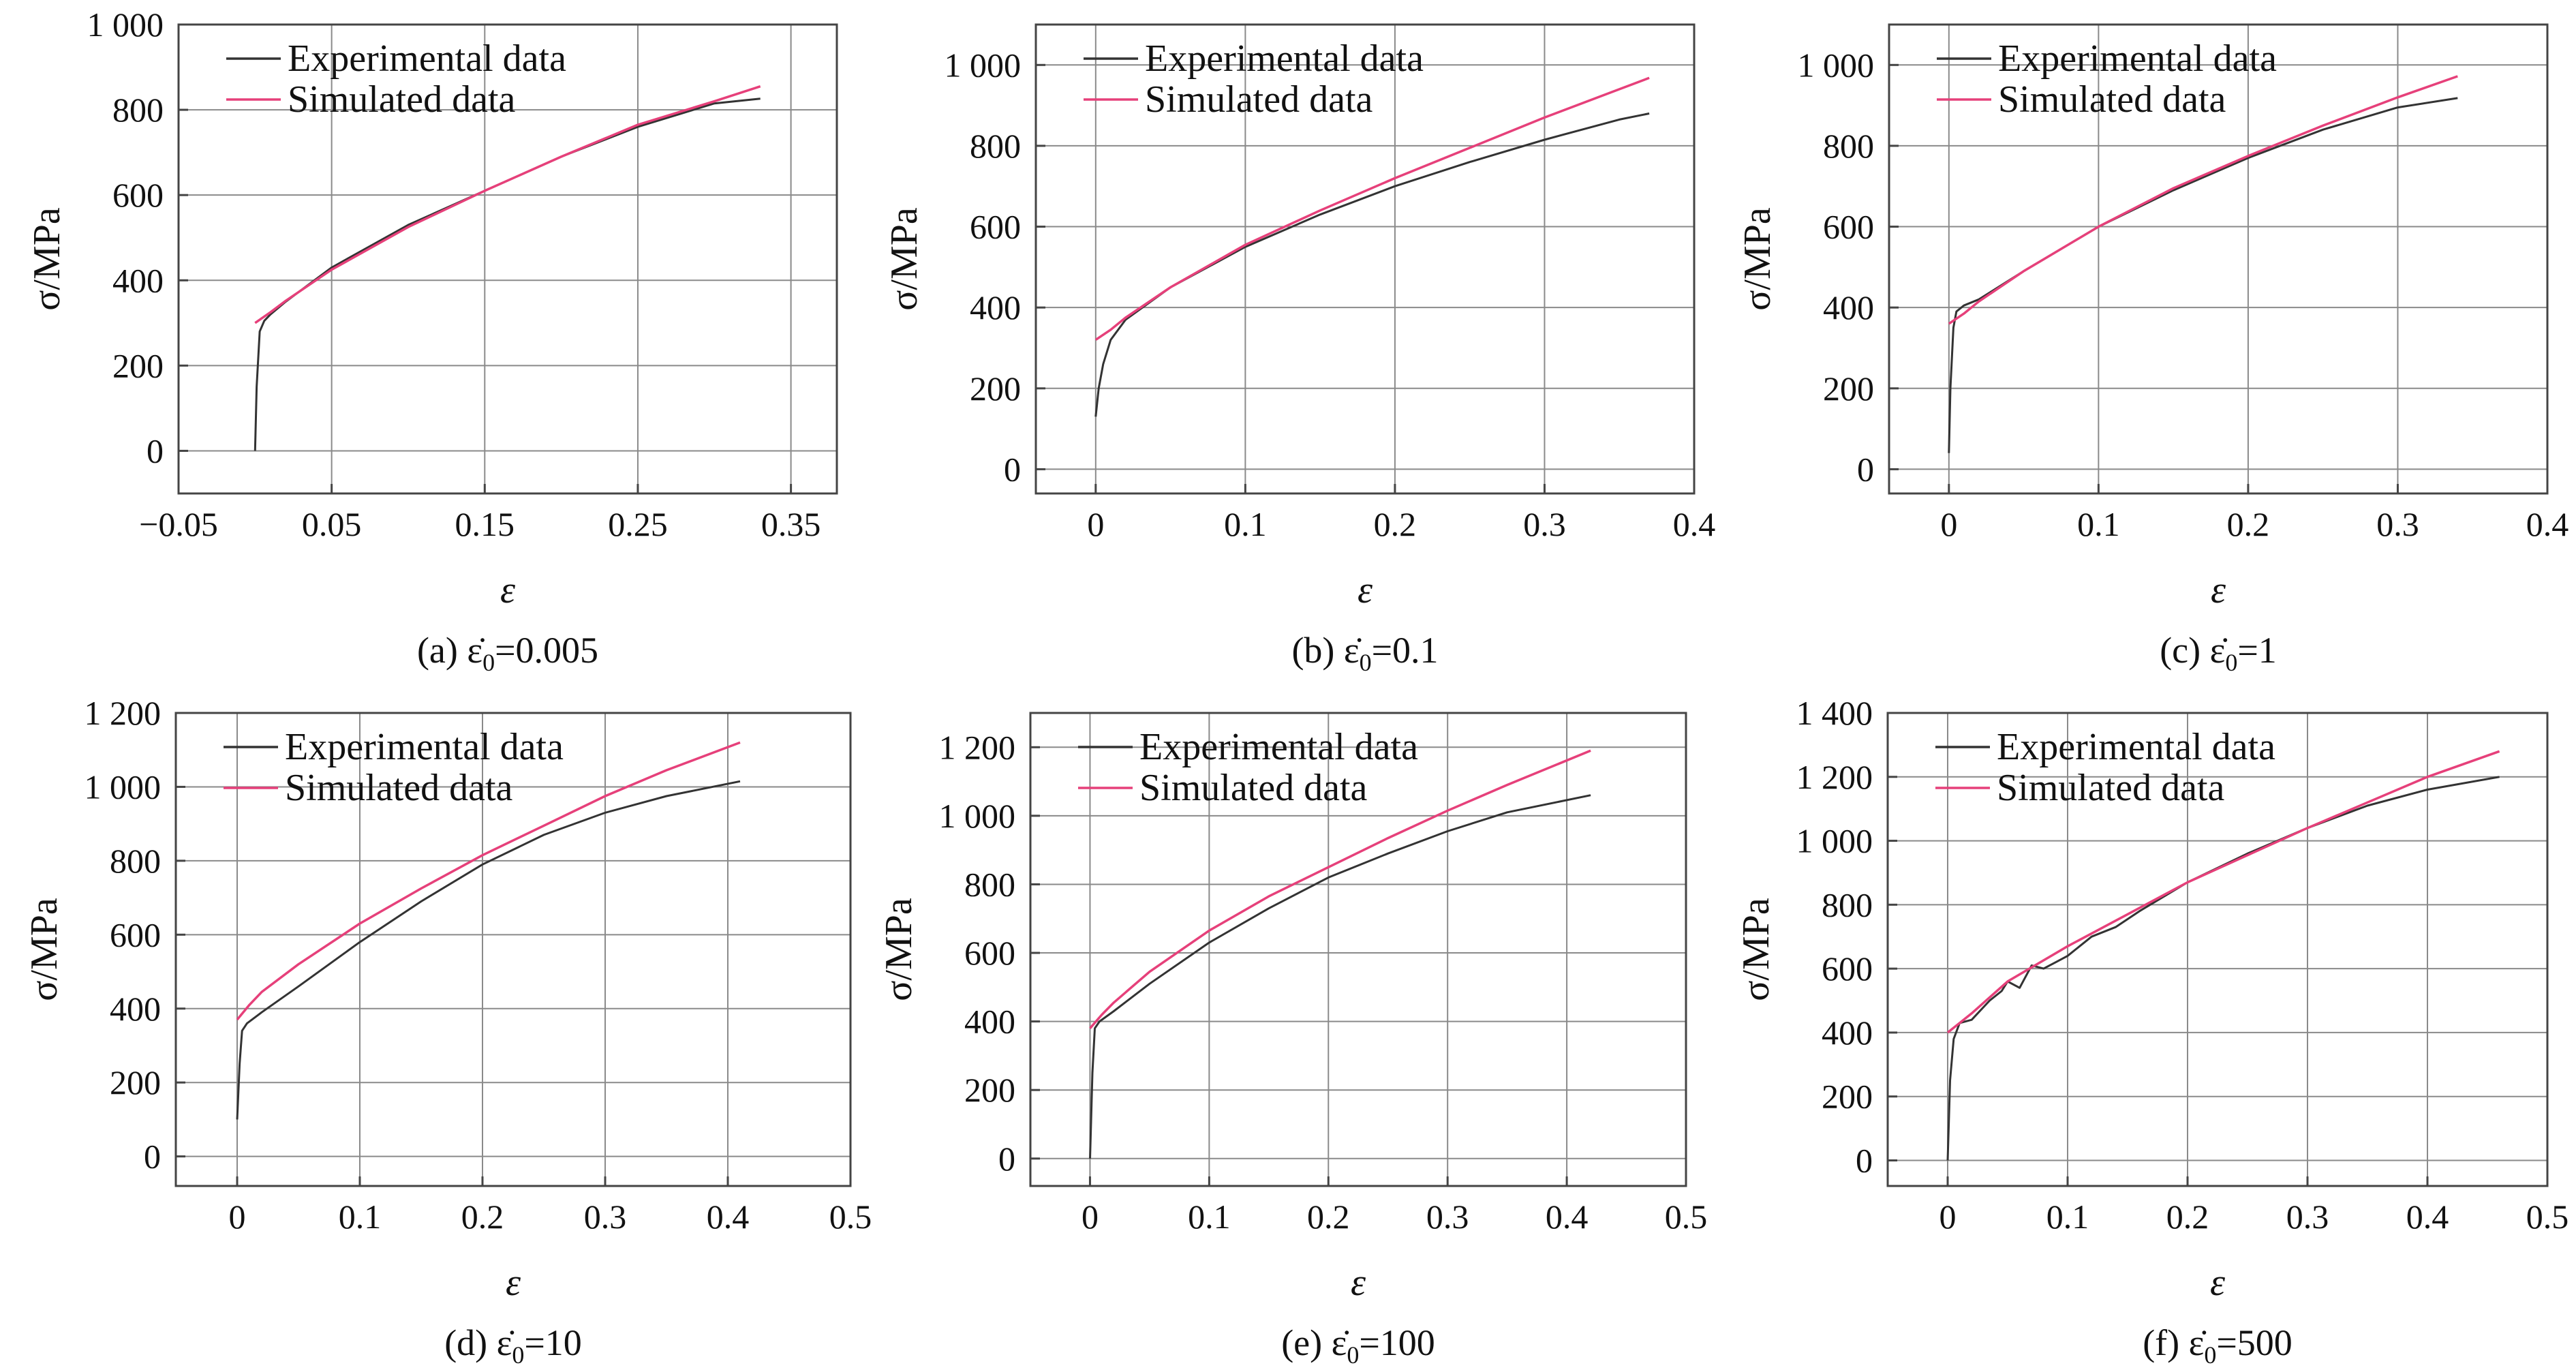 Image resolution: width=2576 pixels, height=1370 pixels. I want to click on x-tick-label: 0.05, so click(332, 524).